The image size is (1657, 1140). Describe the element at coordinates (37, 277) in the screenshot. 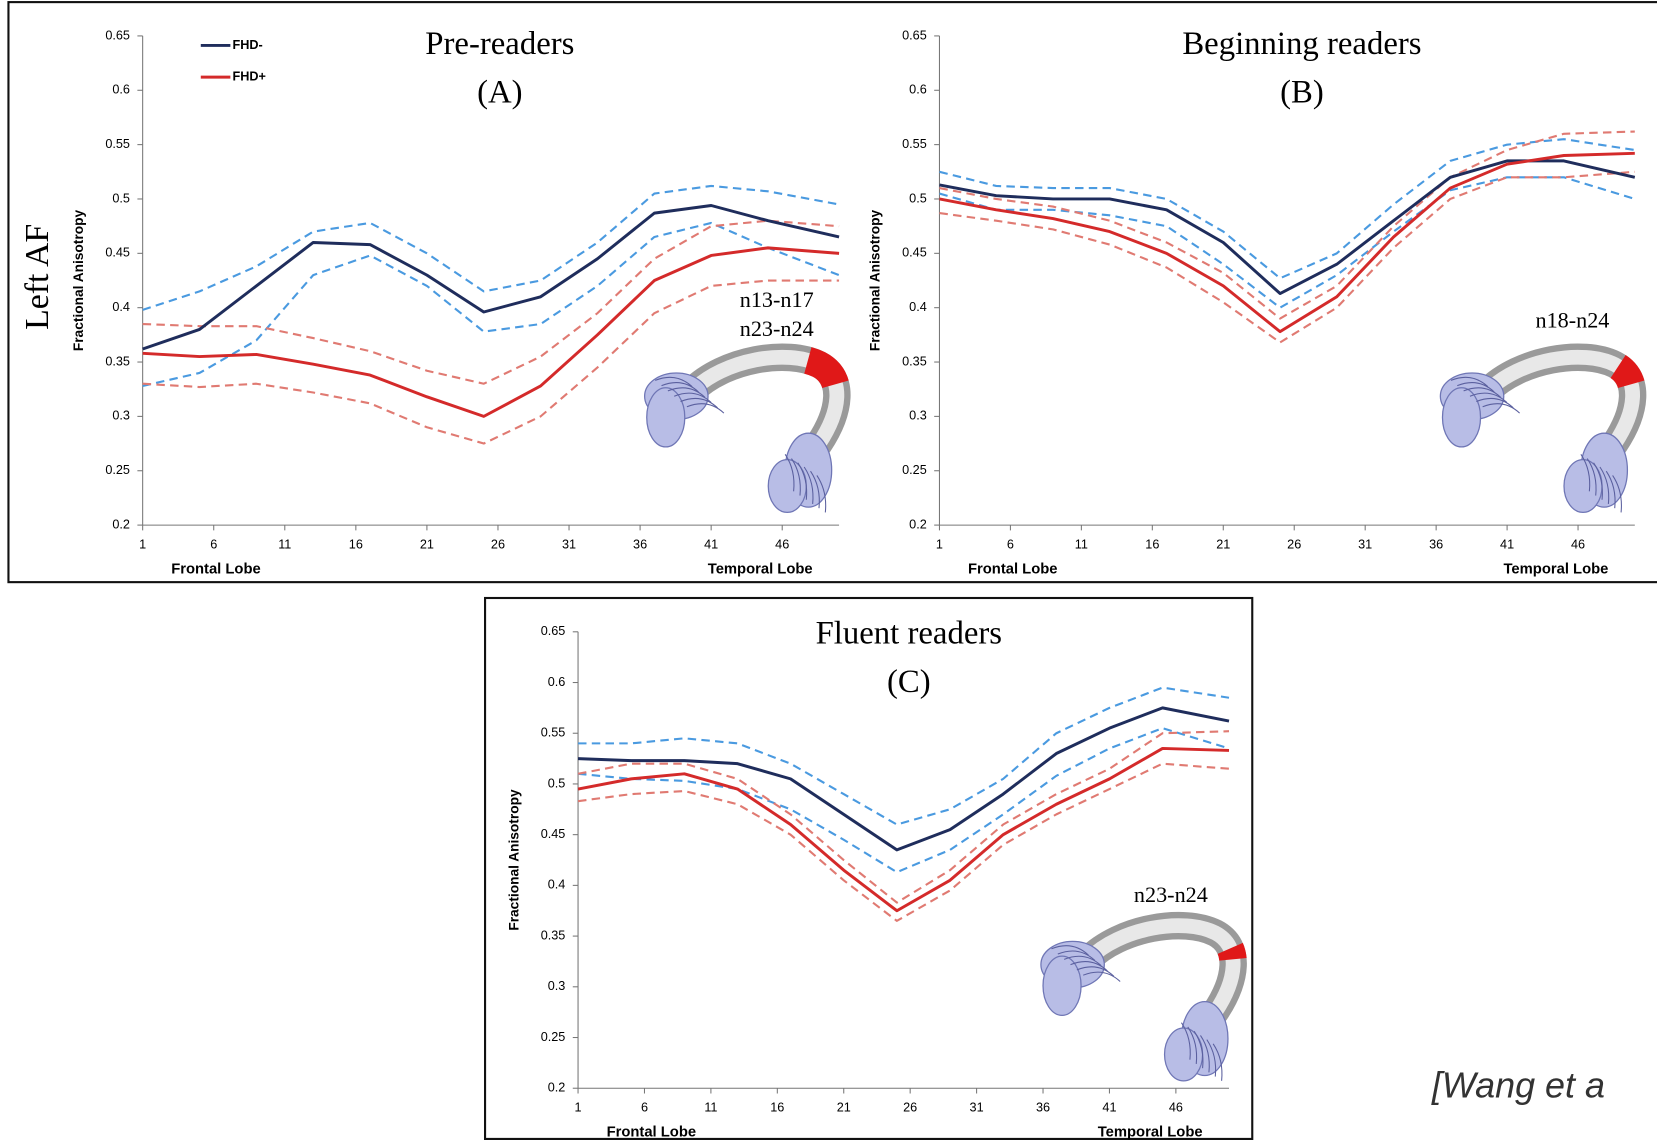

I see `row-label: Left AF` at that location.